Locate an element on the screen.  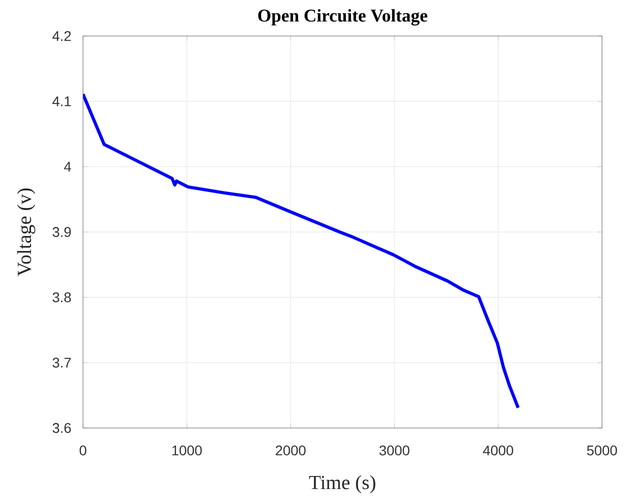
x-tick-label: 3000 is located at coordinates (394, 451).